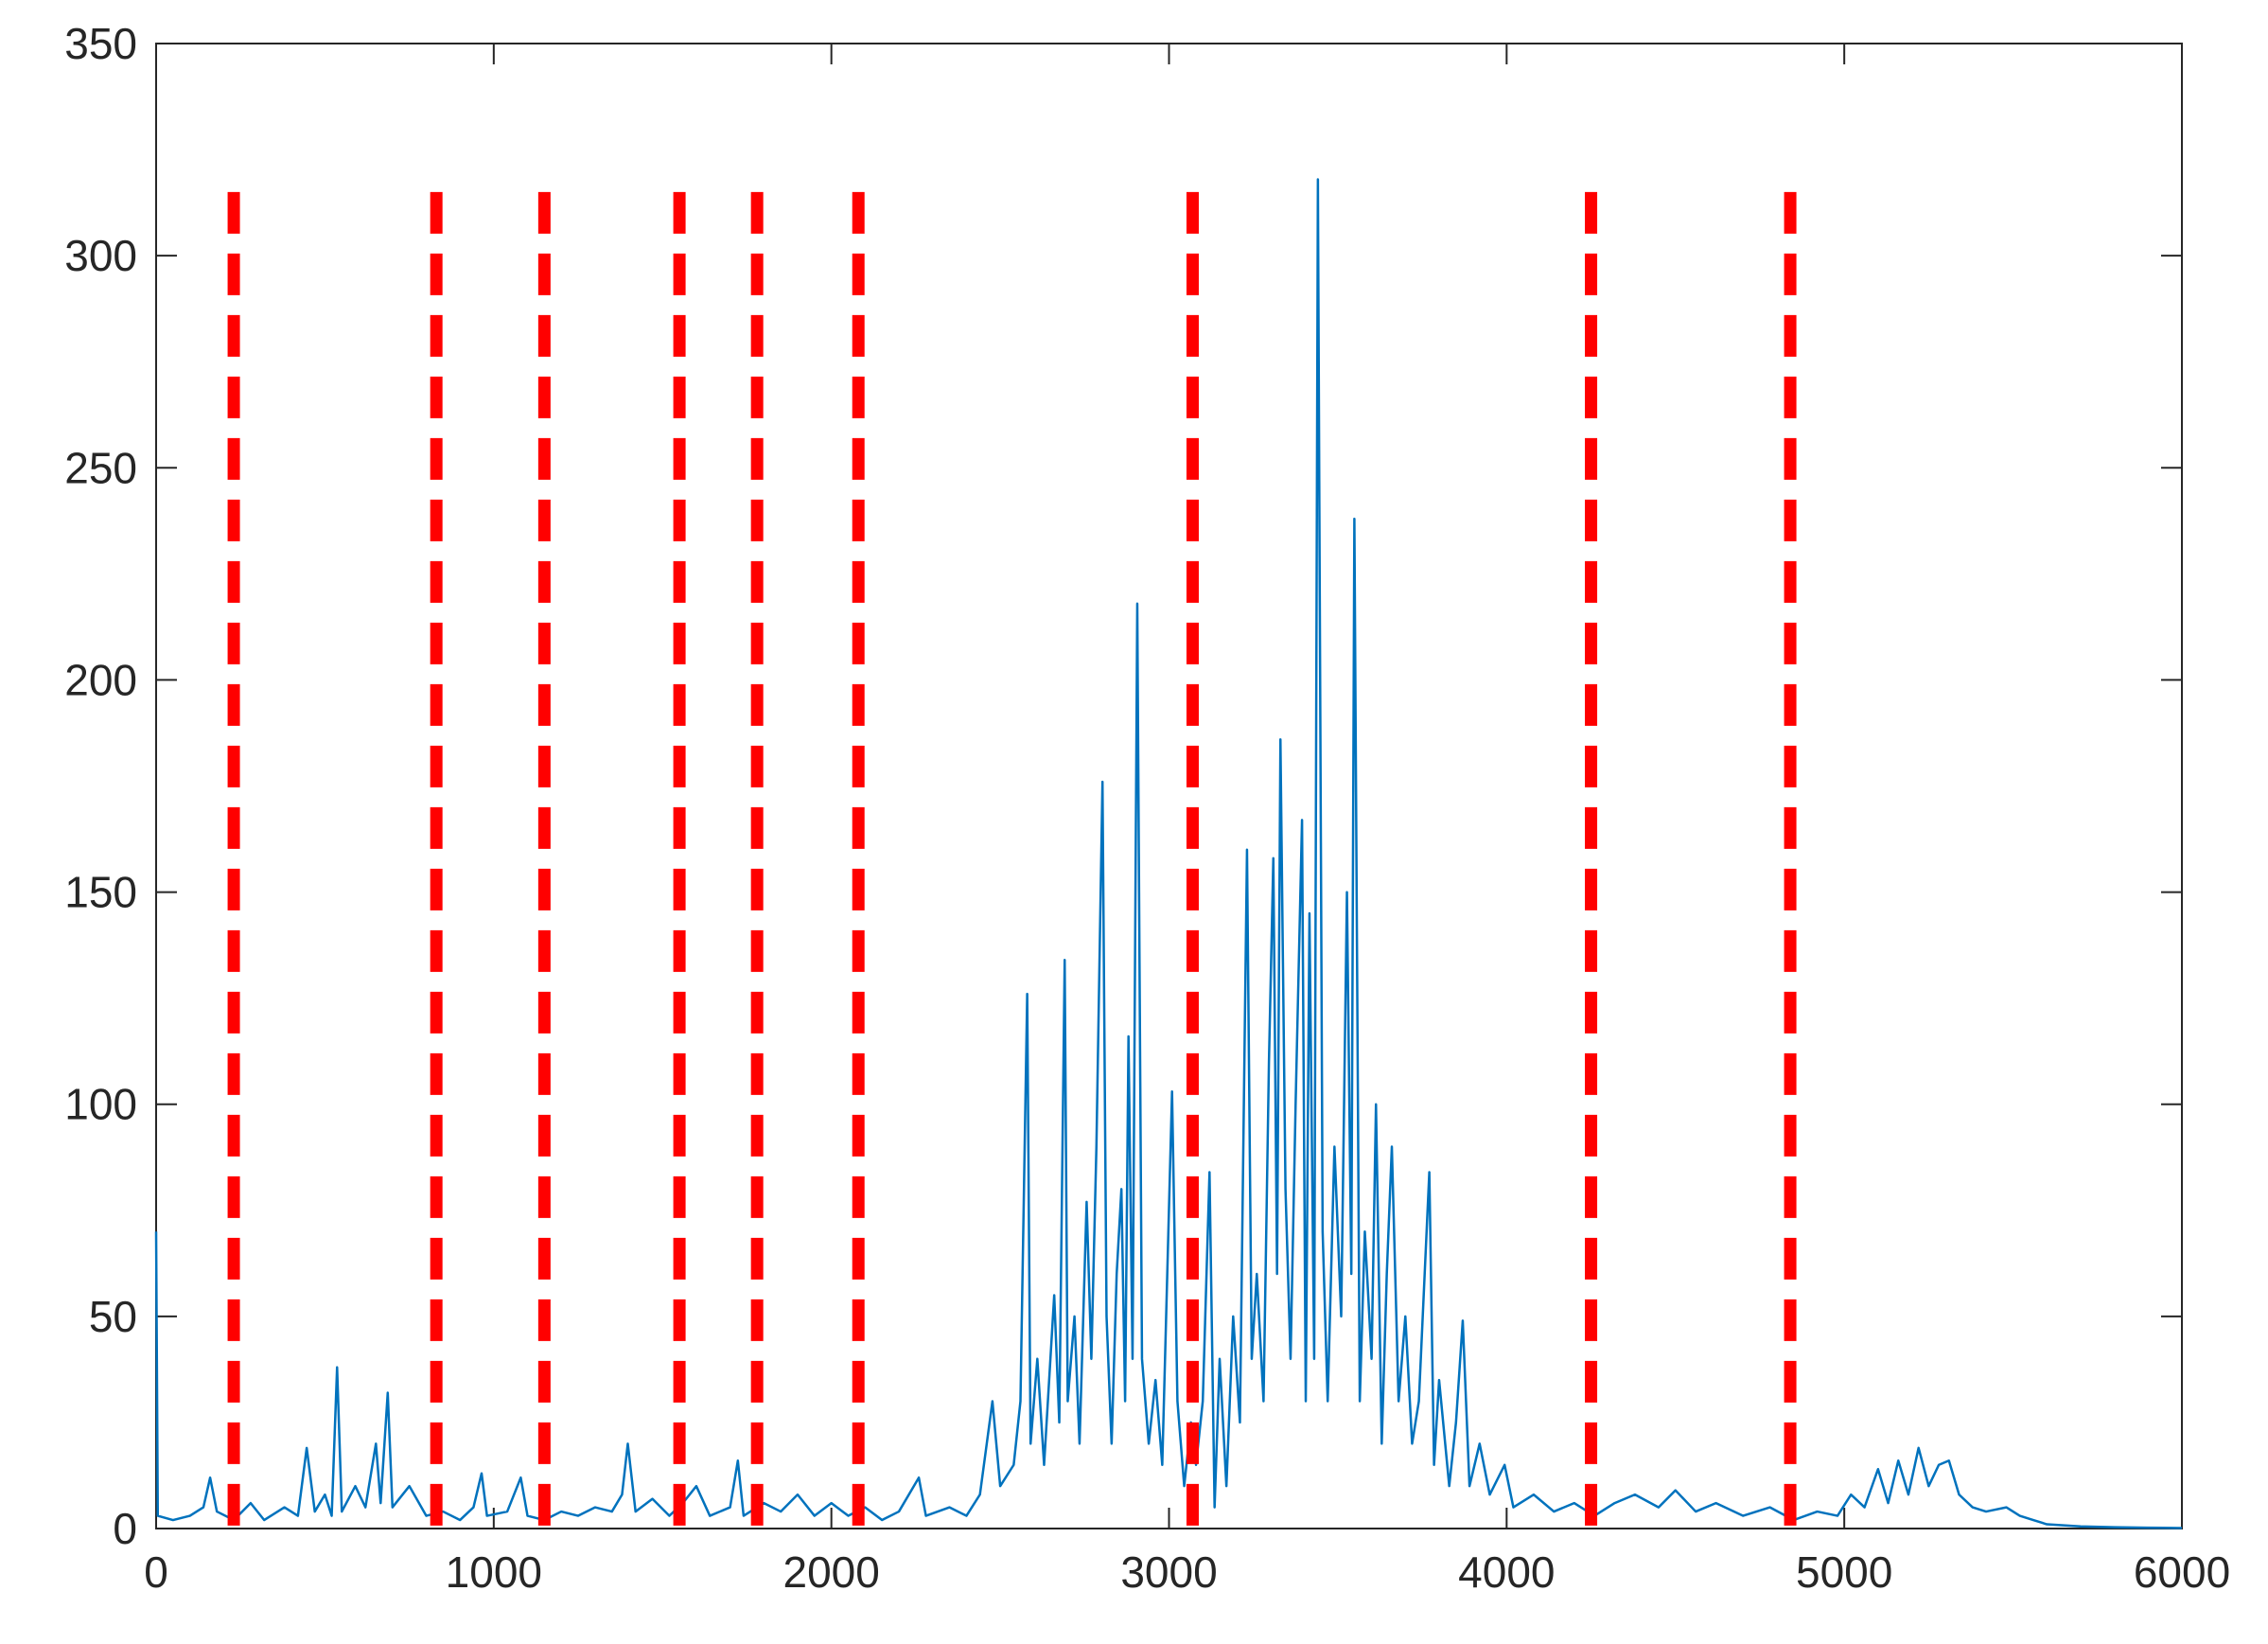 The height and width of the screenshot is (1644, 2268). Describe the element at coordinates (156, 1572) in the screenshot. I see `x-tick-label: 0` at that location.